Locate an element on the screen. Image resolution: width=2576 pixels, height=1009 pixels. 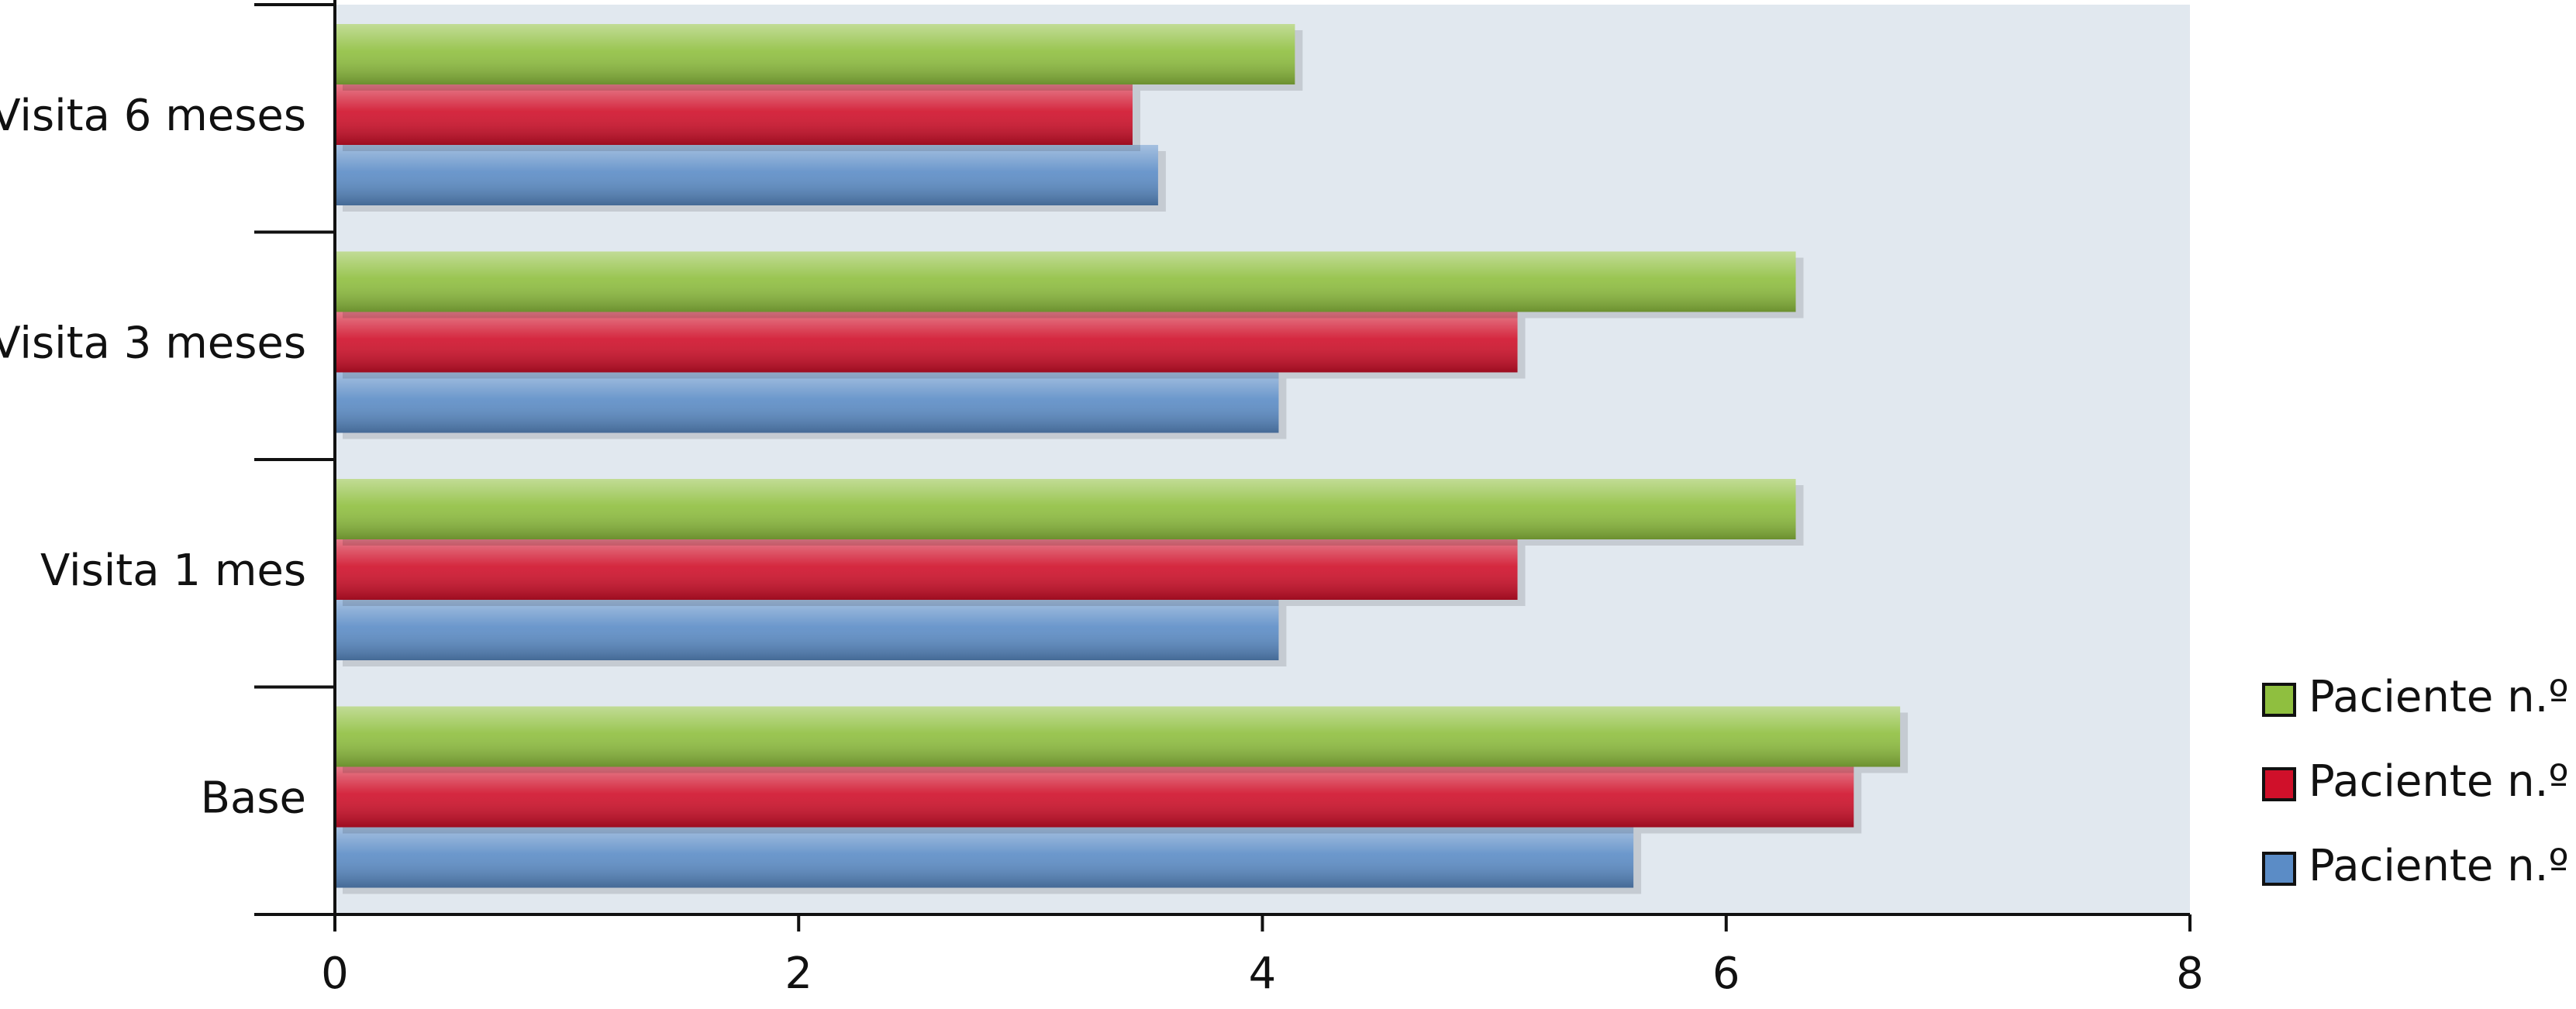
legend-label: Paciente n.º 2 is located at coordinates (2442, 781).